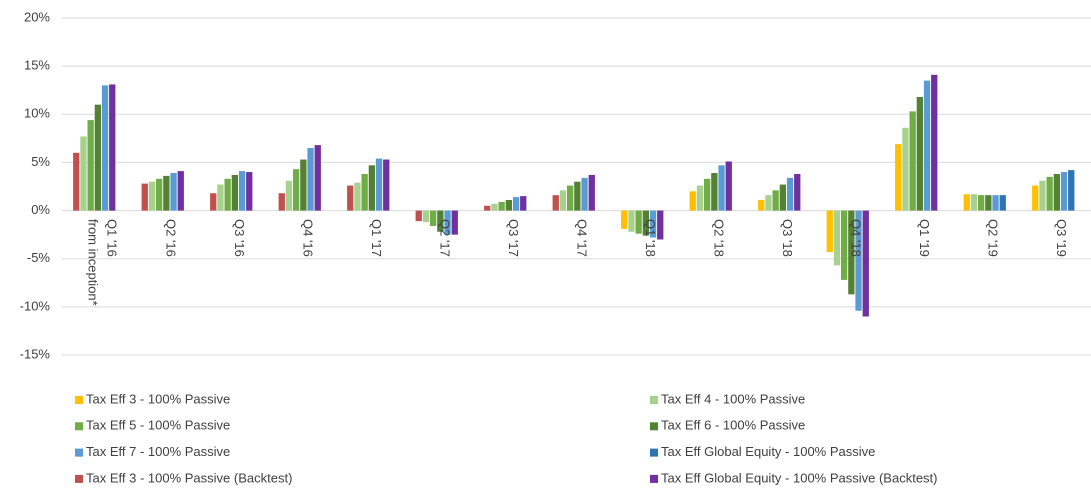  What do you see at coordinates (719, 237) in the screenshot?
I see `x-tick-label: Q2 '18` at bounding box center [719, 237].